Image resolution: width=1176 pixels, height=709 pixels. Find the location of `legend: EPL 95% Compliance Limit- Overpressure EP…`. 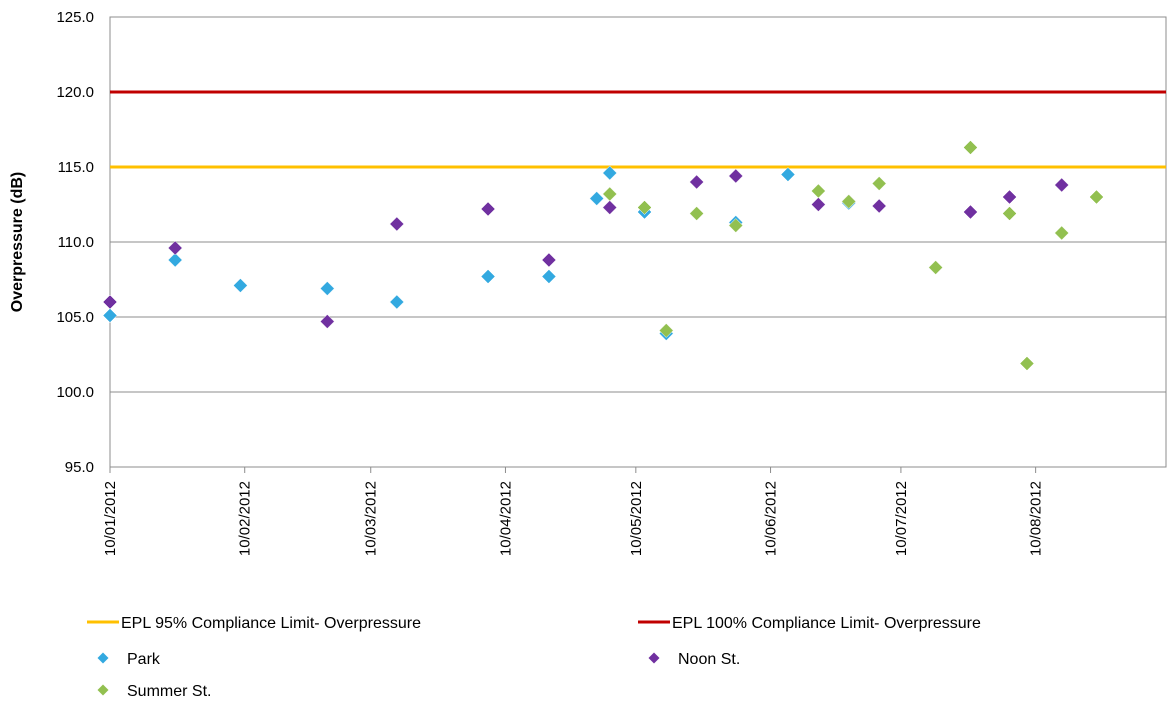

legend: EPL 95% Compliance Limit- Overpressure EP… is located at coordinates (534, 657).